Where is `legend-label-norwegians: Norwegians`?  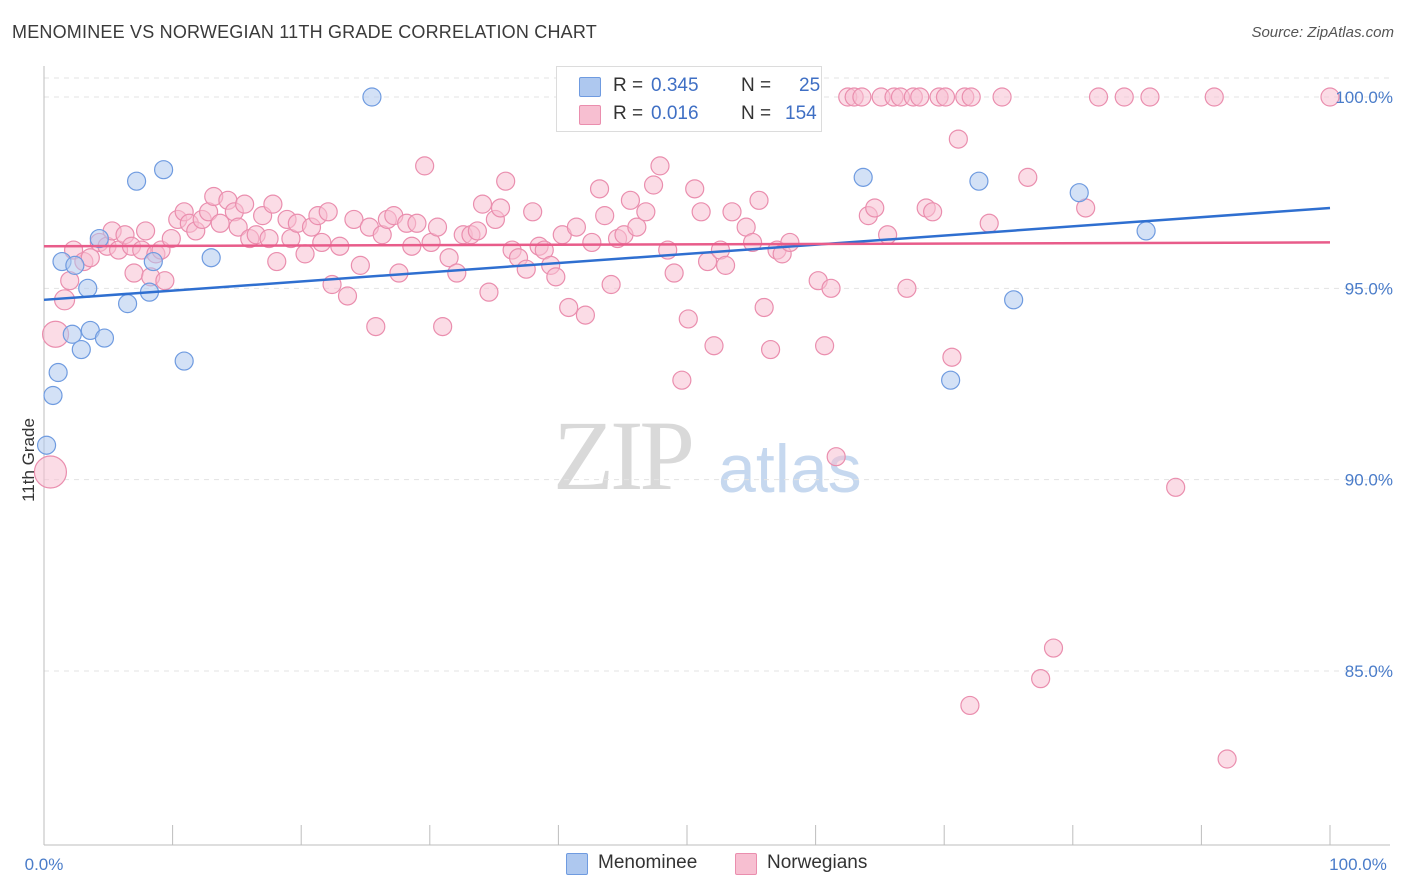
legend-label-norwegians: Norwegians is located at coordinates (817, 862).